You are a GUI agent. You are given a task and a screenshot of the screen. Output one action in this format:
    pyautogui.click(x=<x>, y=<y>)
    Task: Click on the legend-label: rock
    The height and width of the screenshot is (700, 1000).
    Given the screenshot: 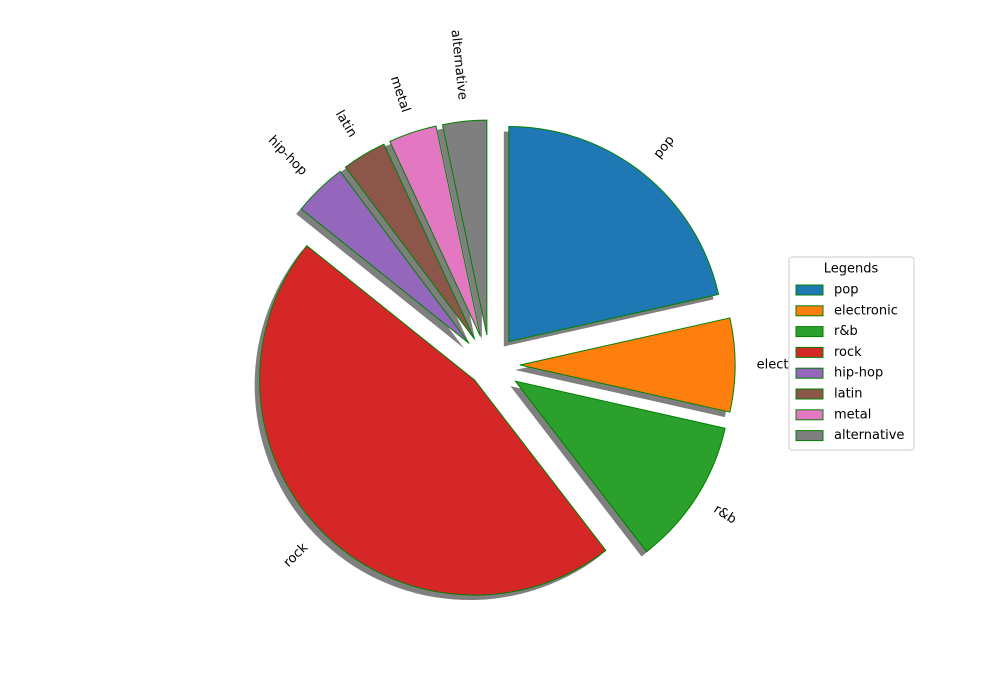 What is the action you would take?
    pyautogui.click(x=848, y=352)
    